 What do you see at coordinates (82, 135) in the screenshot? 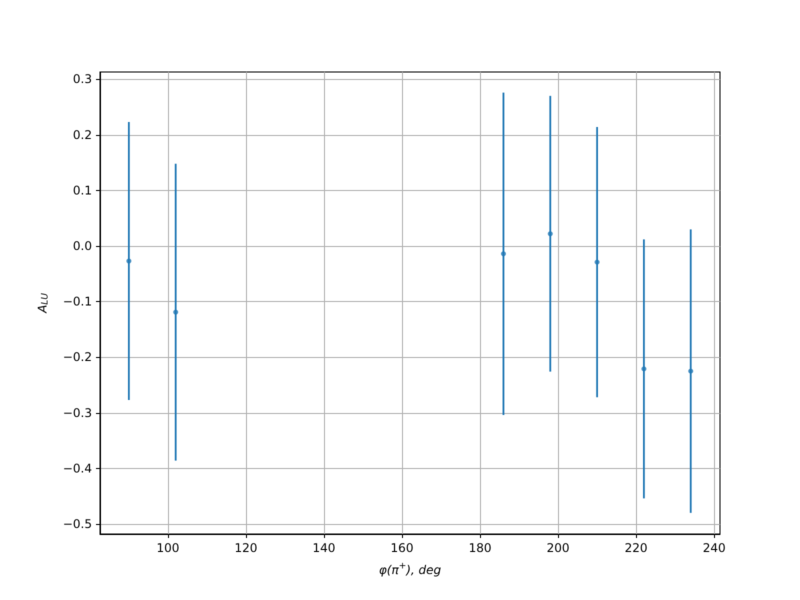
I see `y-tick-label: 0.2` at bounding box center [82, 135].